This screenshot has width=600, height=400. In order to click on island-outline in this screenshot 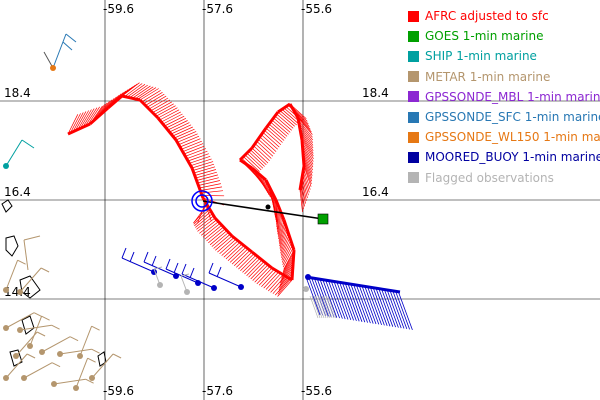, I will do `click(7, 206)`.